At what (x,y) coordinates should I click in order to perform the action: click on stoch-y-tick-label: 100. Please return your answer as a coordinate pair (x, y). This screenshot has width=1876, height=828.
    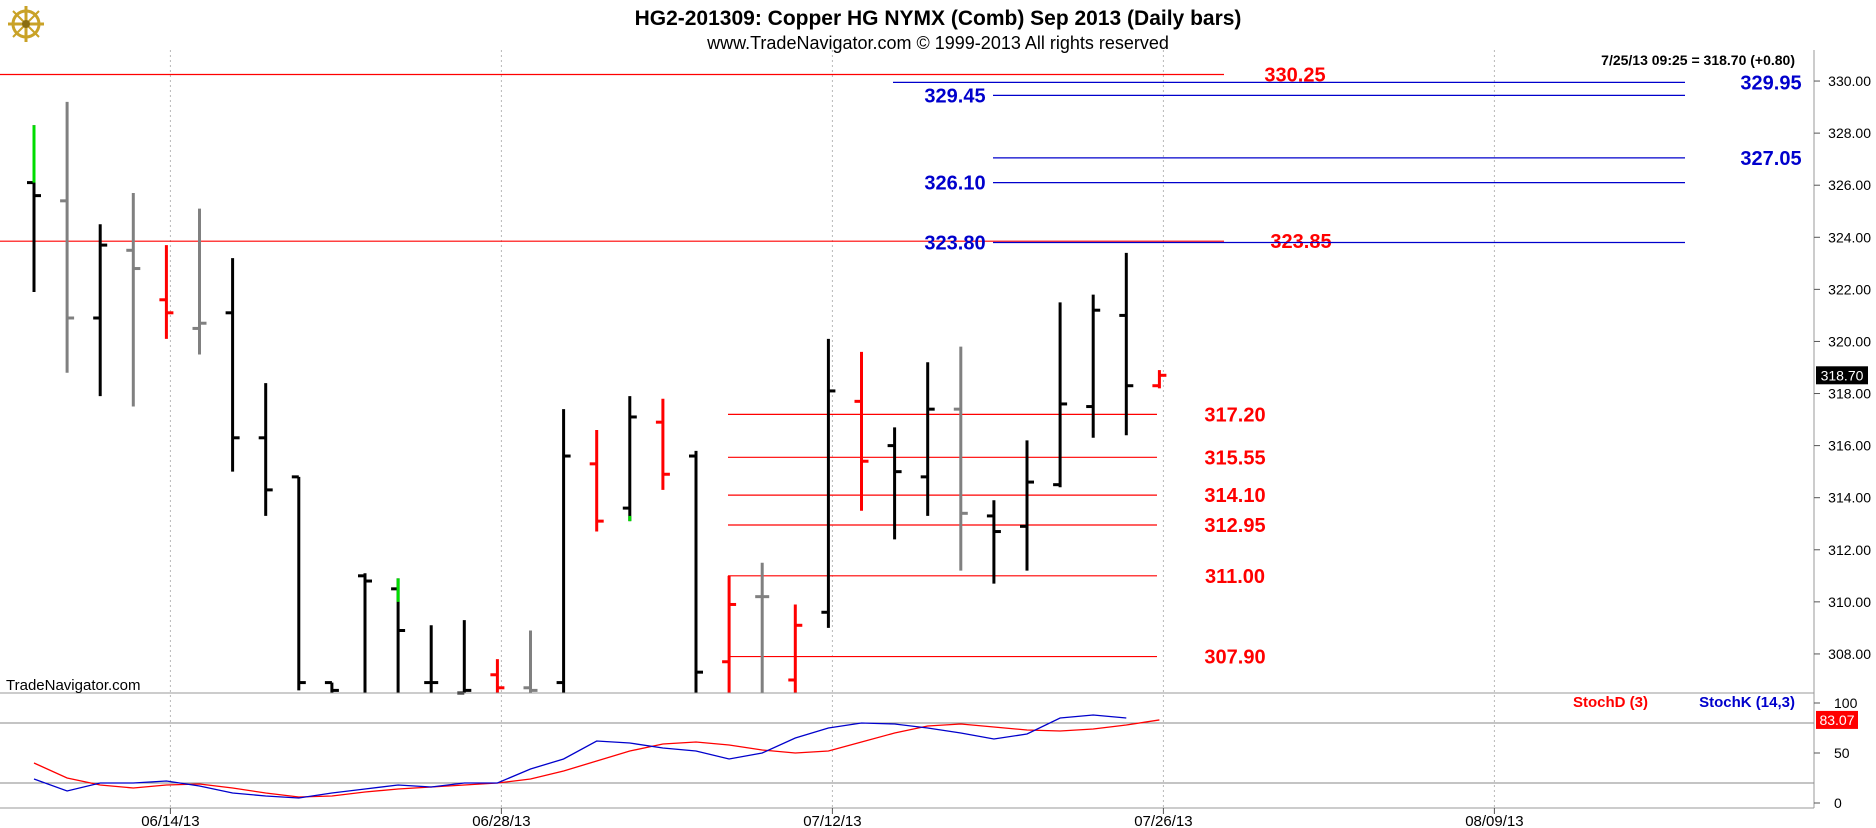
    Looking at the image, I should click on (1846, 703).